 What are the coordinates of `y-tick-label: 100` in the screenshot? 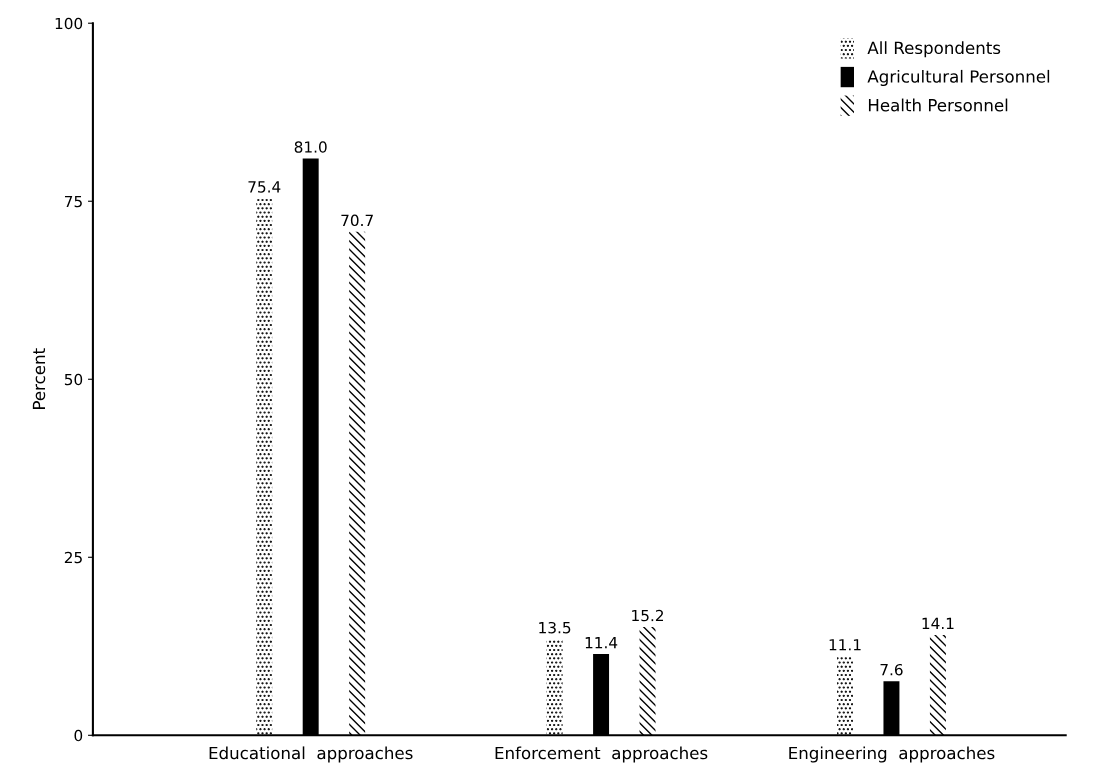 It's located at (69, 23).